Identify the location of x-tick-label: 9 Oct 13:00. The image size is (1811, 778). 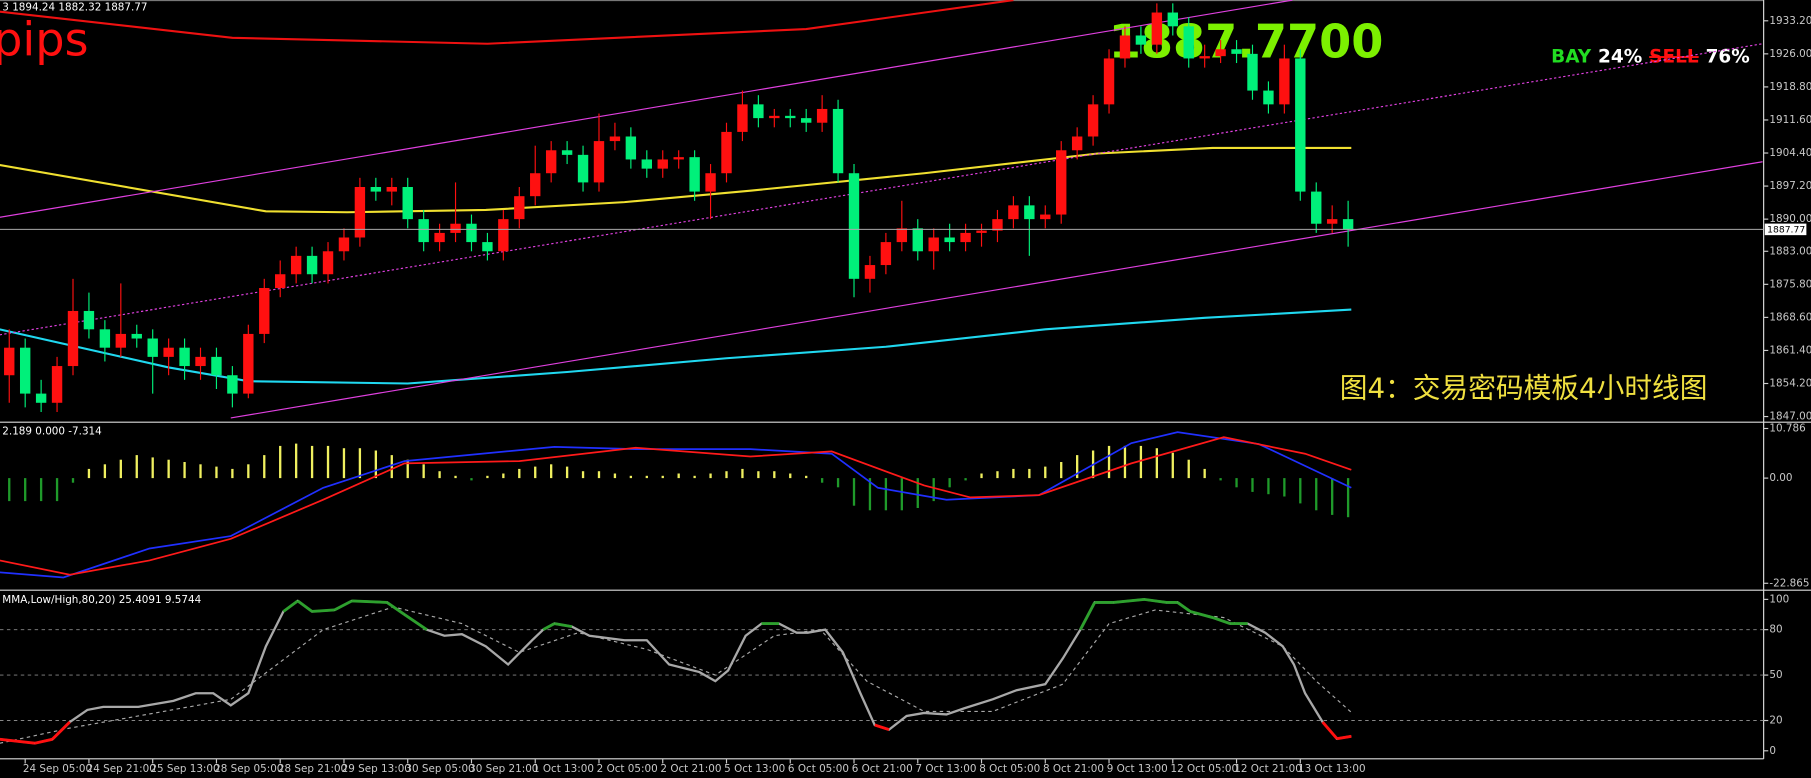
(1137, 769).